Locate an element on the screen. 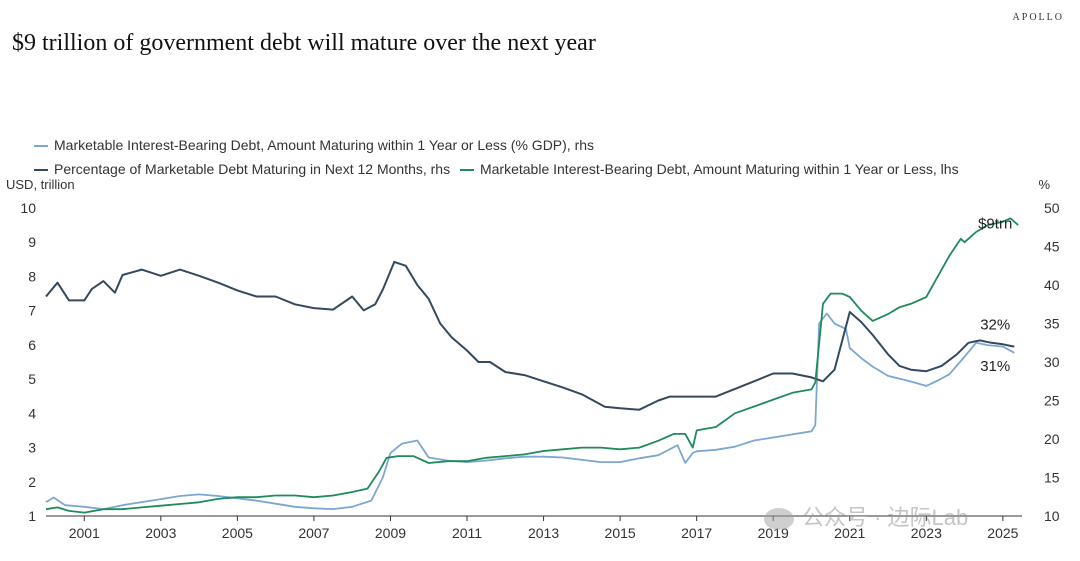 Image resolution: width=1080 pixels, height=561 pixels. wechat-icon is located at coordinates (779, 519).